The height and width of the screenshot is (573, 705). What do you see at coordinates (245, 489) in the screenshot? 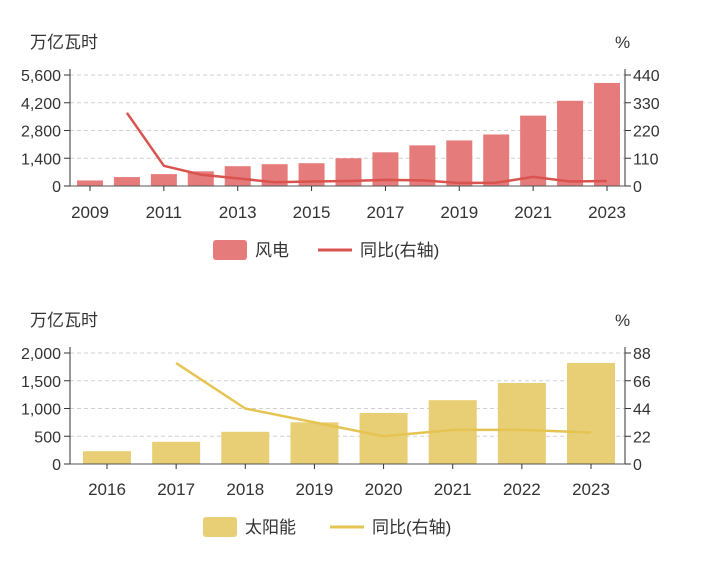
I see `x-tick-label: 2018` at bounding box center [245, 489].